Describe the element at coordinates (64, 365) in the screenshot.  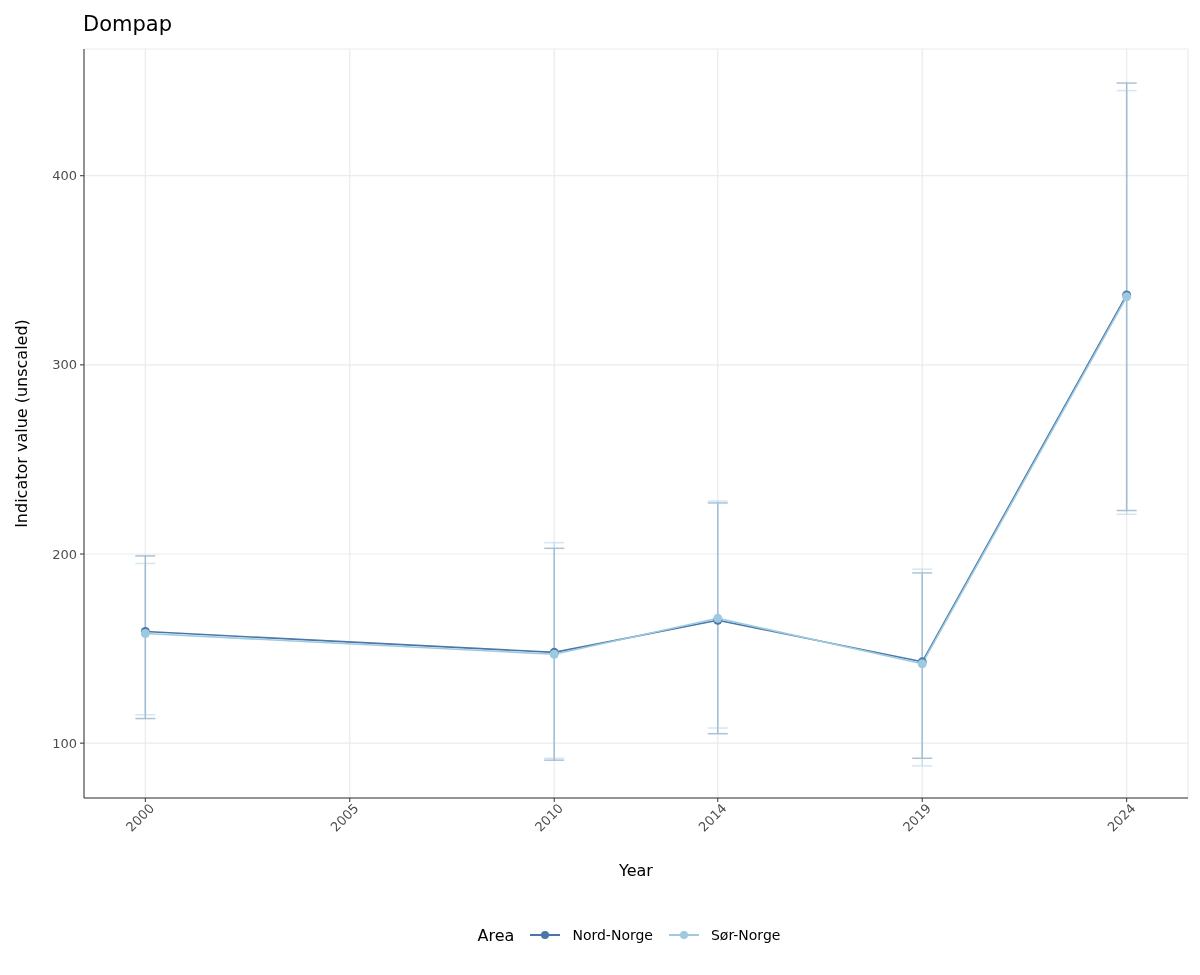
I see `y-tick-label: 300` at that location.